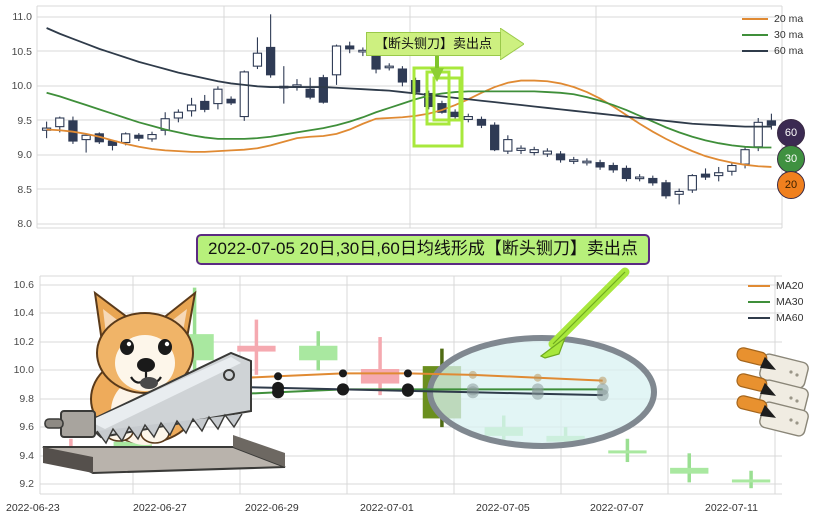  Describe the element at coordinates (26, 456) in the screenshot. I see `bottom-ytick-94: 9.4` at that location.